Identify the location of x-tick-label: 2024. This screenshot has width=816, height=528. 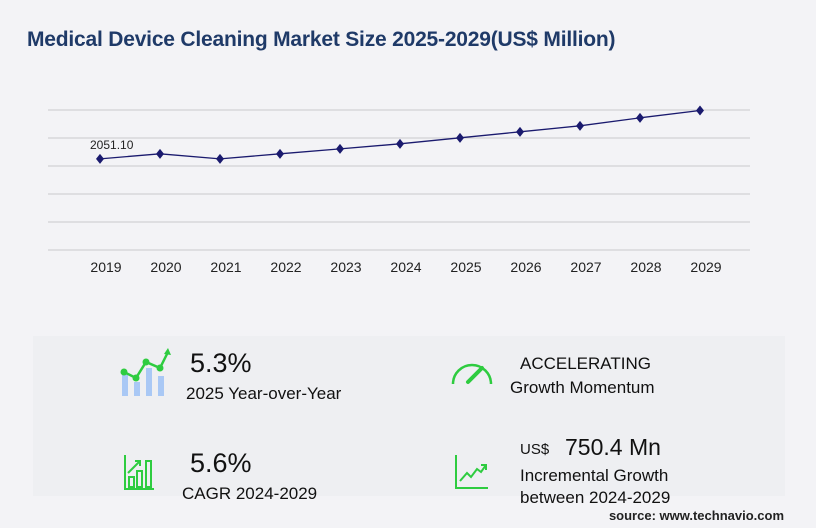
(405, 267).